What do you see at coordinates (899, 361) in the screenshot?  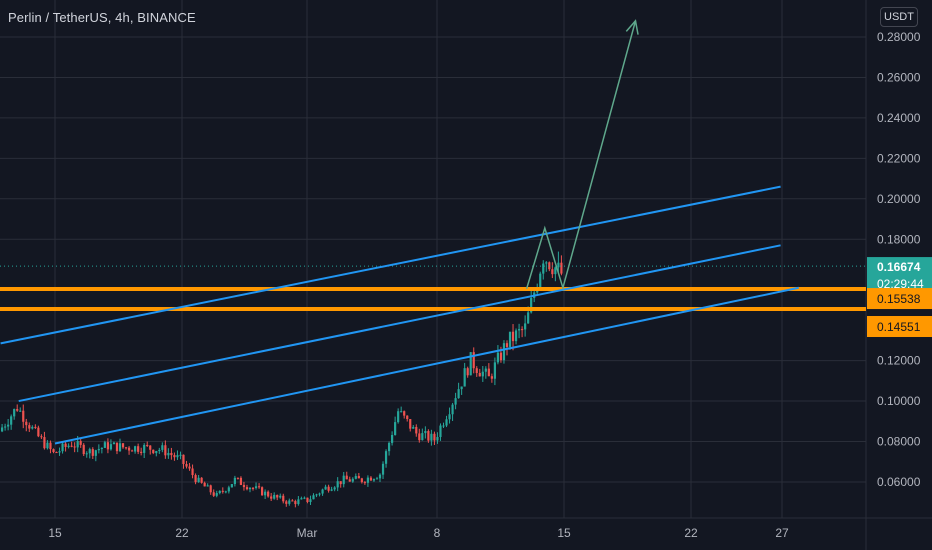 I see `price-axis-label: 0.12000` at bounding box center [899, 361].